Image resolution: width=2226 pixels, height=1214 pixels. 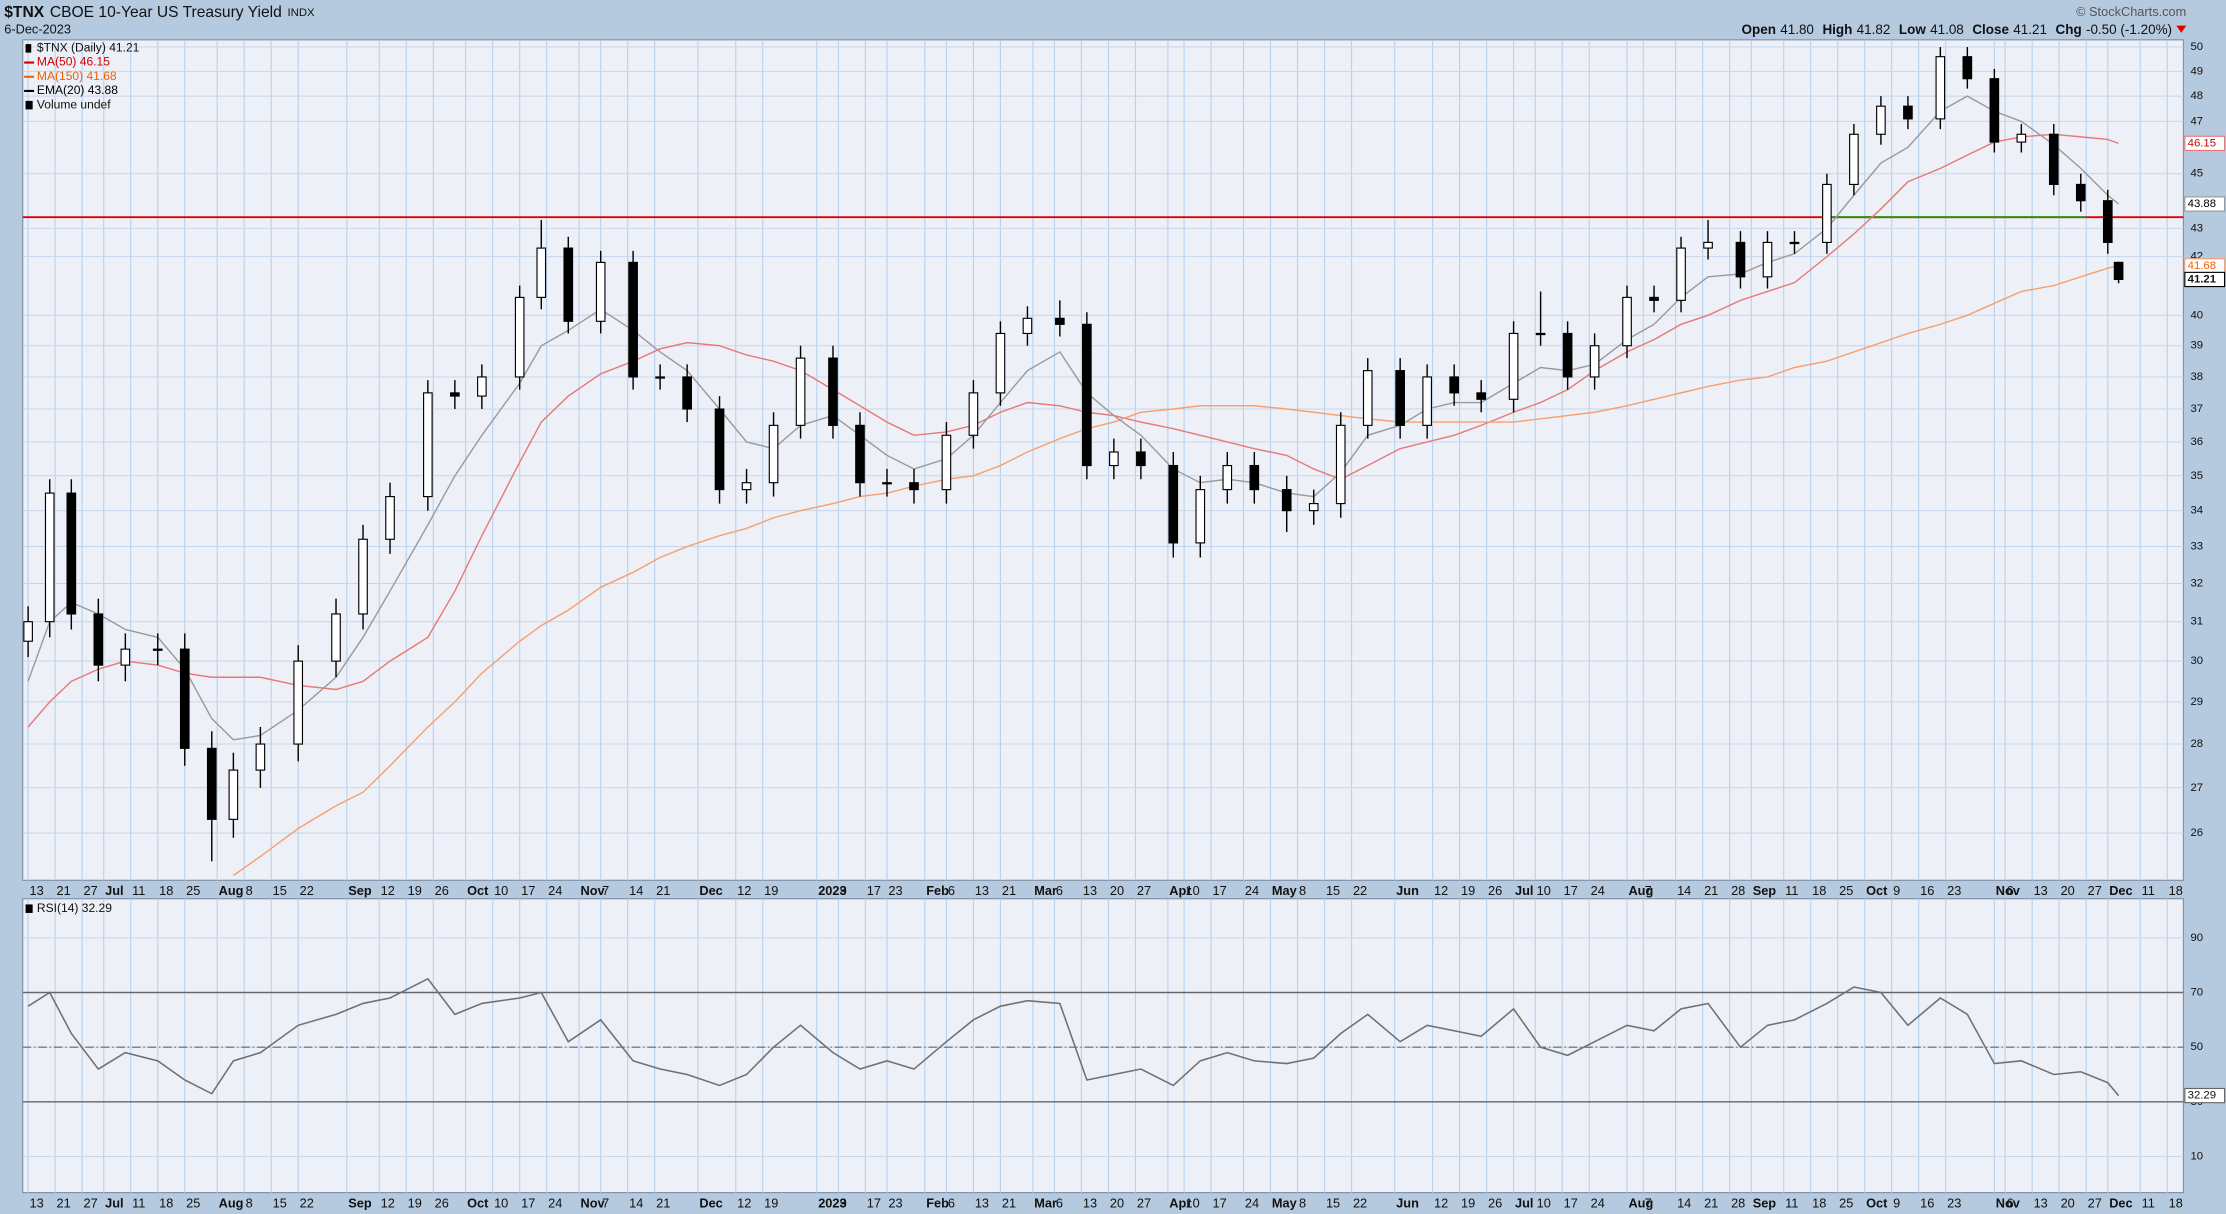 What do you see at coordinates (2197, 744) in the screenshot?
I see `y-tick-label: 28` at bounding box center [2197, 744].